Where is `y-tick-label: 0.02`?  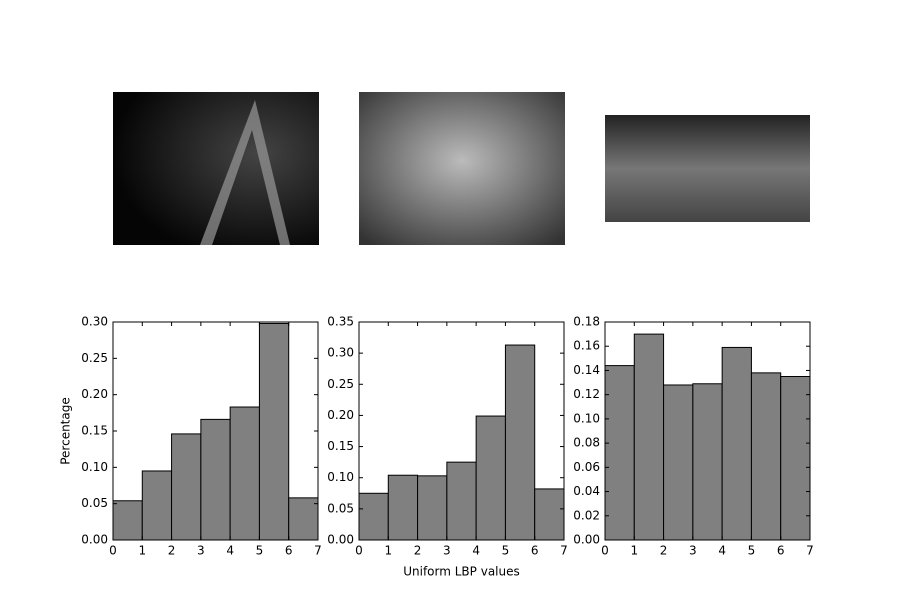 y-tick-label: 0.02 is located at coordinates (586, 515).